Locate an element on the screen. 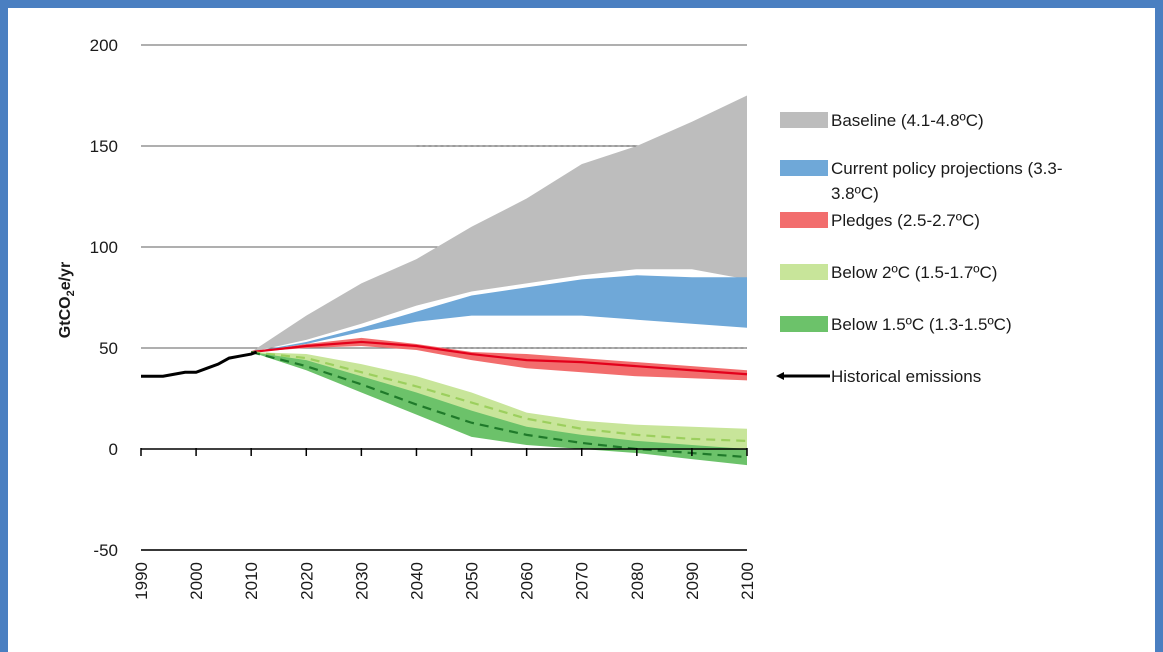  y-axis-label: GtCO2e/yr is located at coordinates (67, 300).